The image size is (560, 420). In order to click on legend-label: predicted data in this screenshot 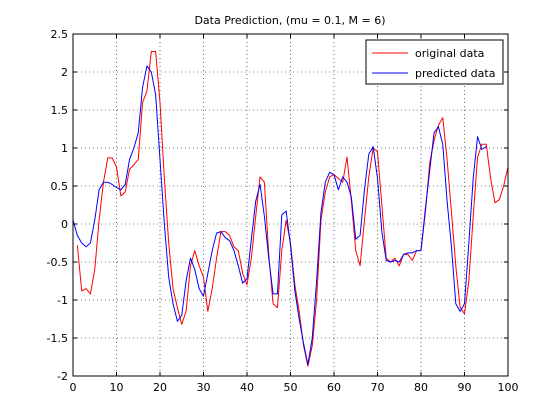, I will do `click(455, 73)`.